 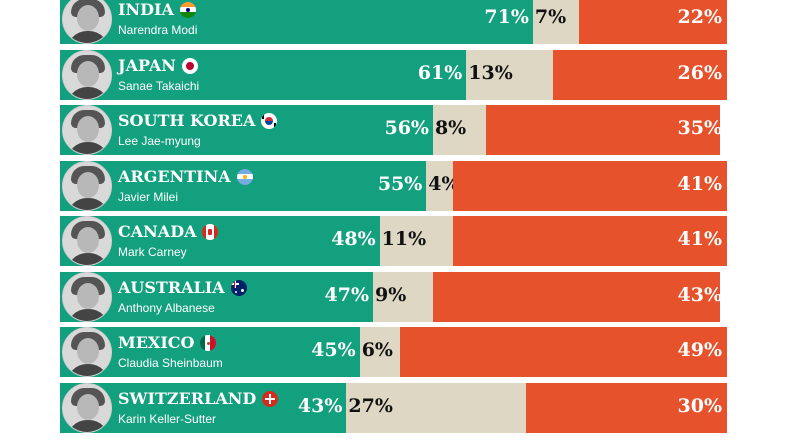 I want to click on country-label: JAPAN, so click(x=158, y=66).